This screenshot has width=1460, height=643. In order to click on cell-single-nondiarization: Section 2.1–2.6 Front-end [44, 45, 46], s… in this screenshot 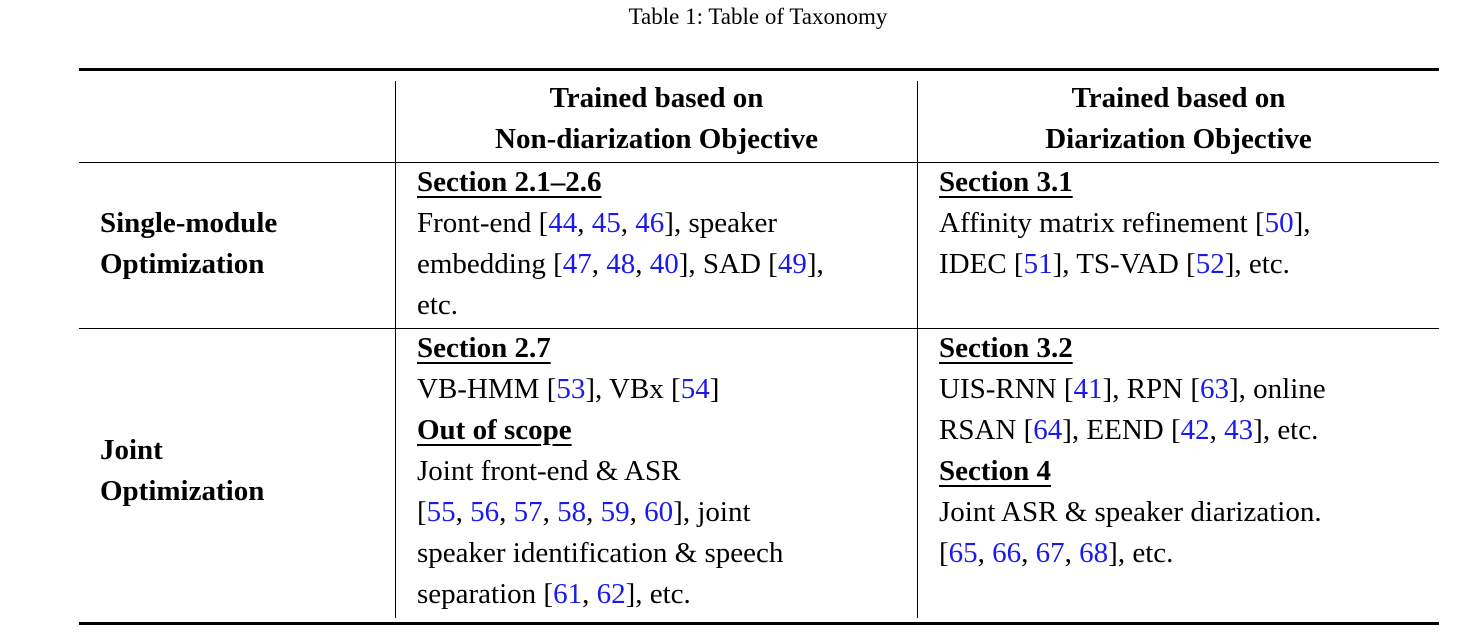, I will do `click(620, 244)`.